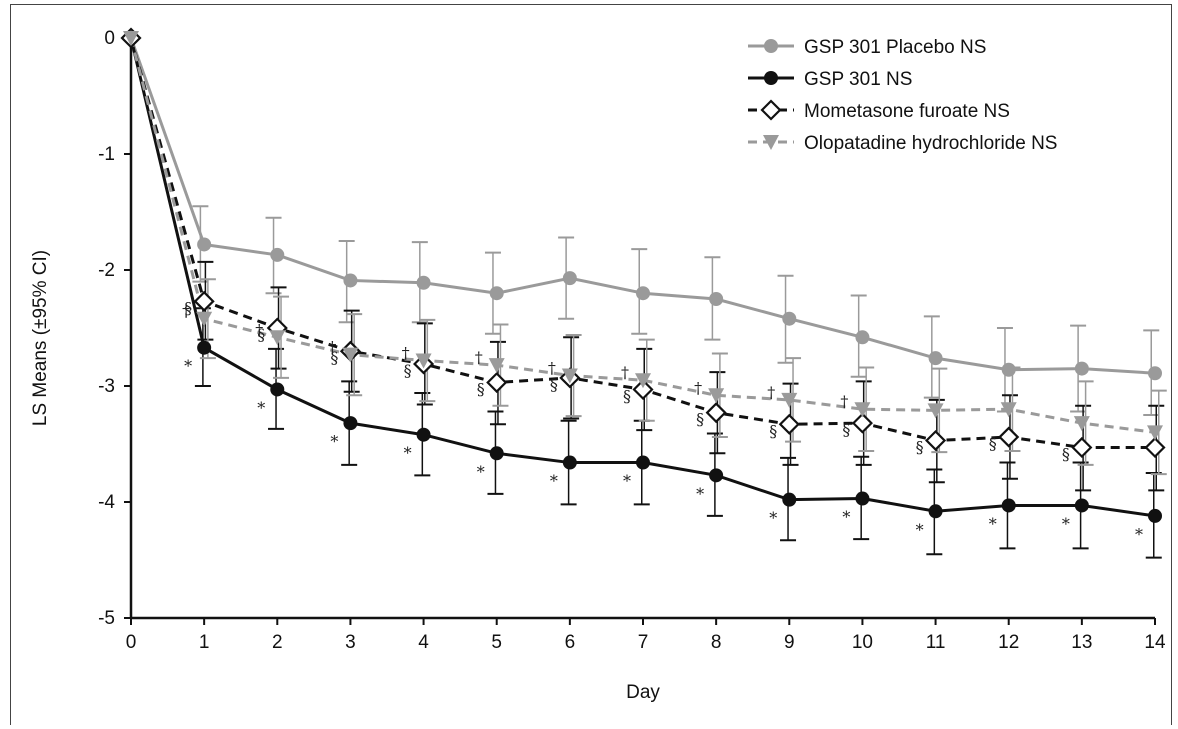  Describe the element at coordinates (106, 618) in the screenshot. I see `y-tick-label: -5` at that location.